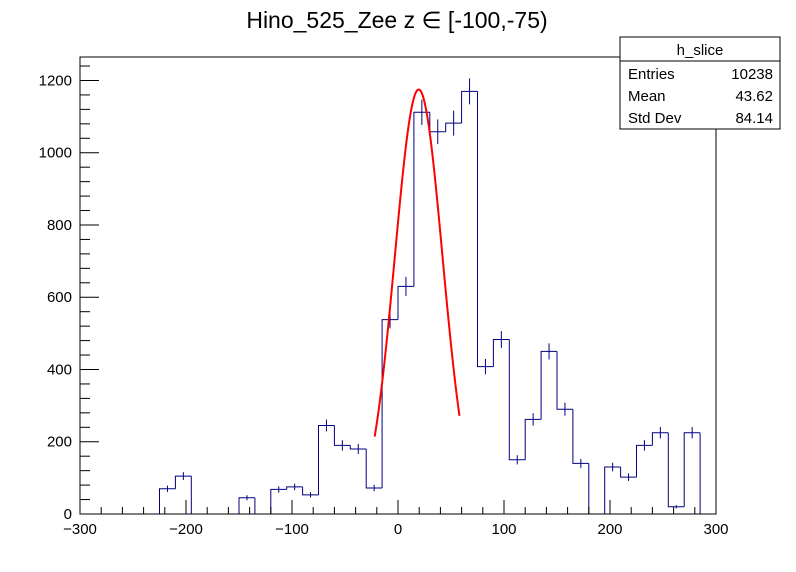 This screenshot has width=796, height=572. I want to click on y-tick-label: 800, so click(59, 225).